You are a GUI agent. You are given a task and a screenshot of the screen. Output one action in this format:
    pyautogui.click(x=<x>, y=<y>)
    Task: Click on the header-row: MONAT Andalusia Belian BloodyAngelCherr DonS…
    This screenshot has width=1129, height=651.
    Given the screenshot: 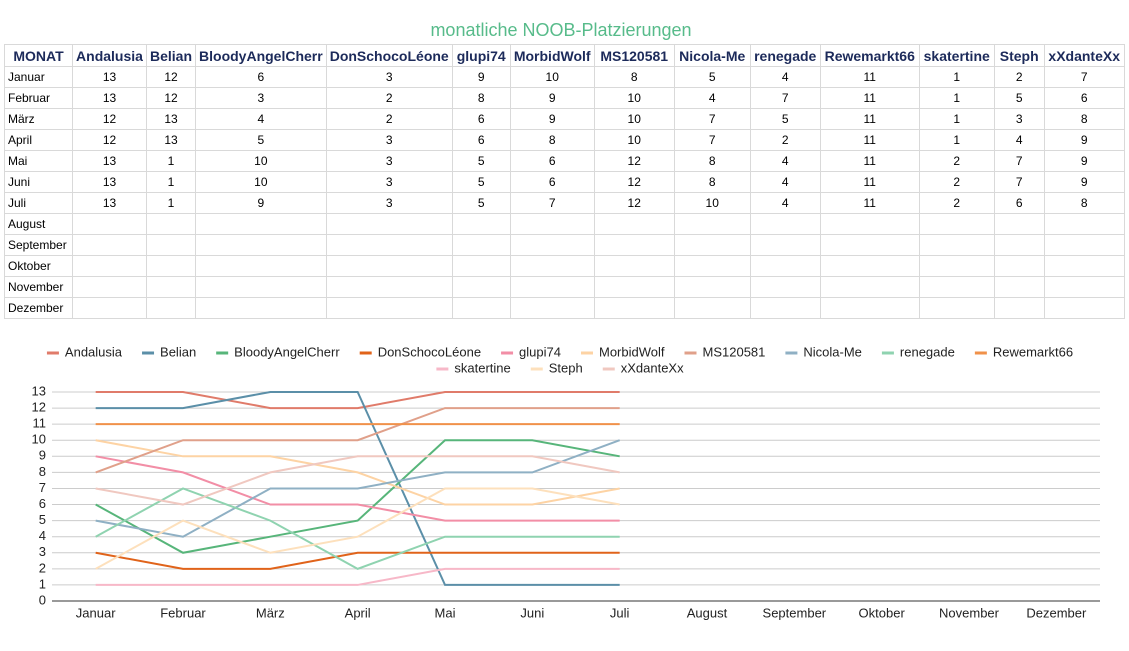 What is the action you would take?
    pyautogui.click(x=564, y=55)
    